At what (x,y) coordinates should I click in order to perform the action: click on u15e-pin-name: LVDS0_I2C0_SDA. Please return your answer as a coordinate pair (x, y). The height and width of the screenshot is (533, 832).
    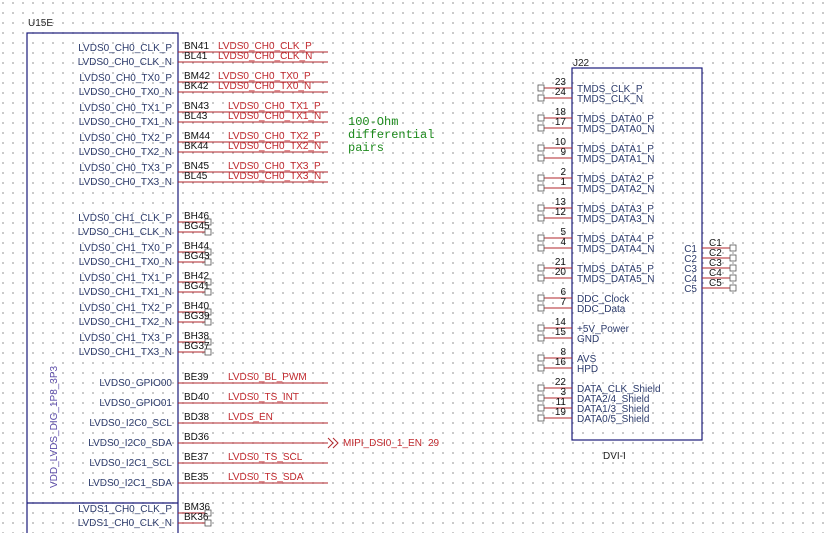
    Looking at the image, I should click on (130, 443).